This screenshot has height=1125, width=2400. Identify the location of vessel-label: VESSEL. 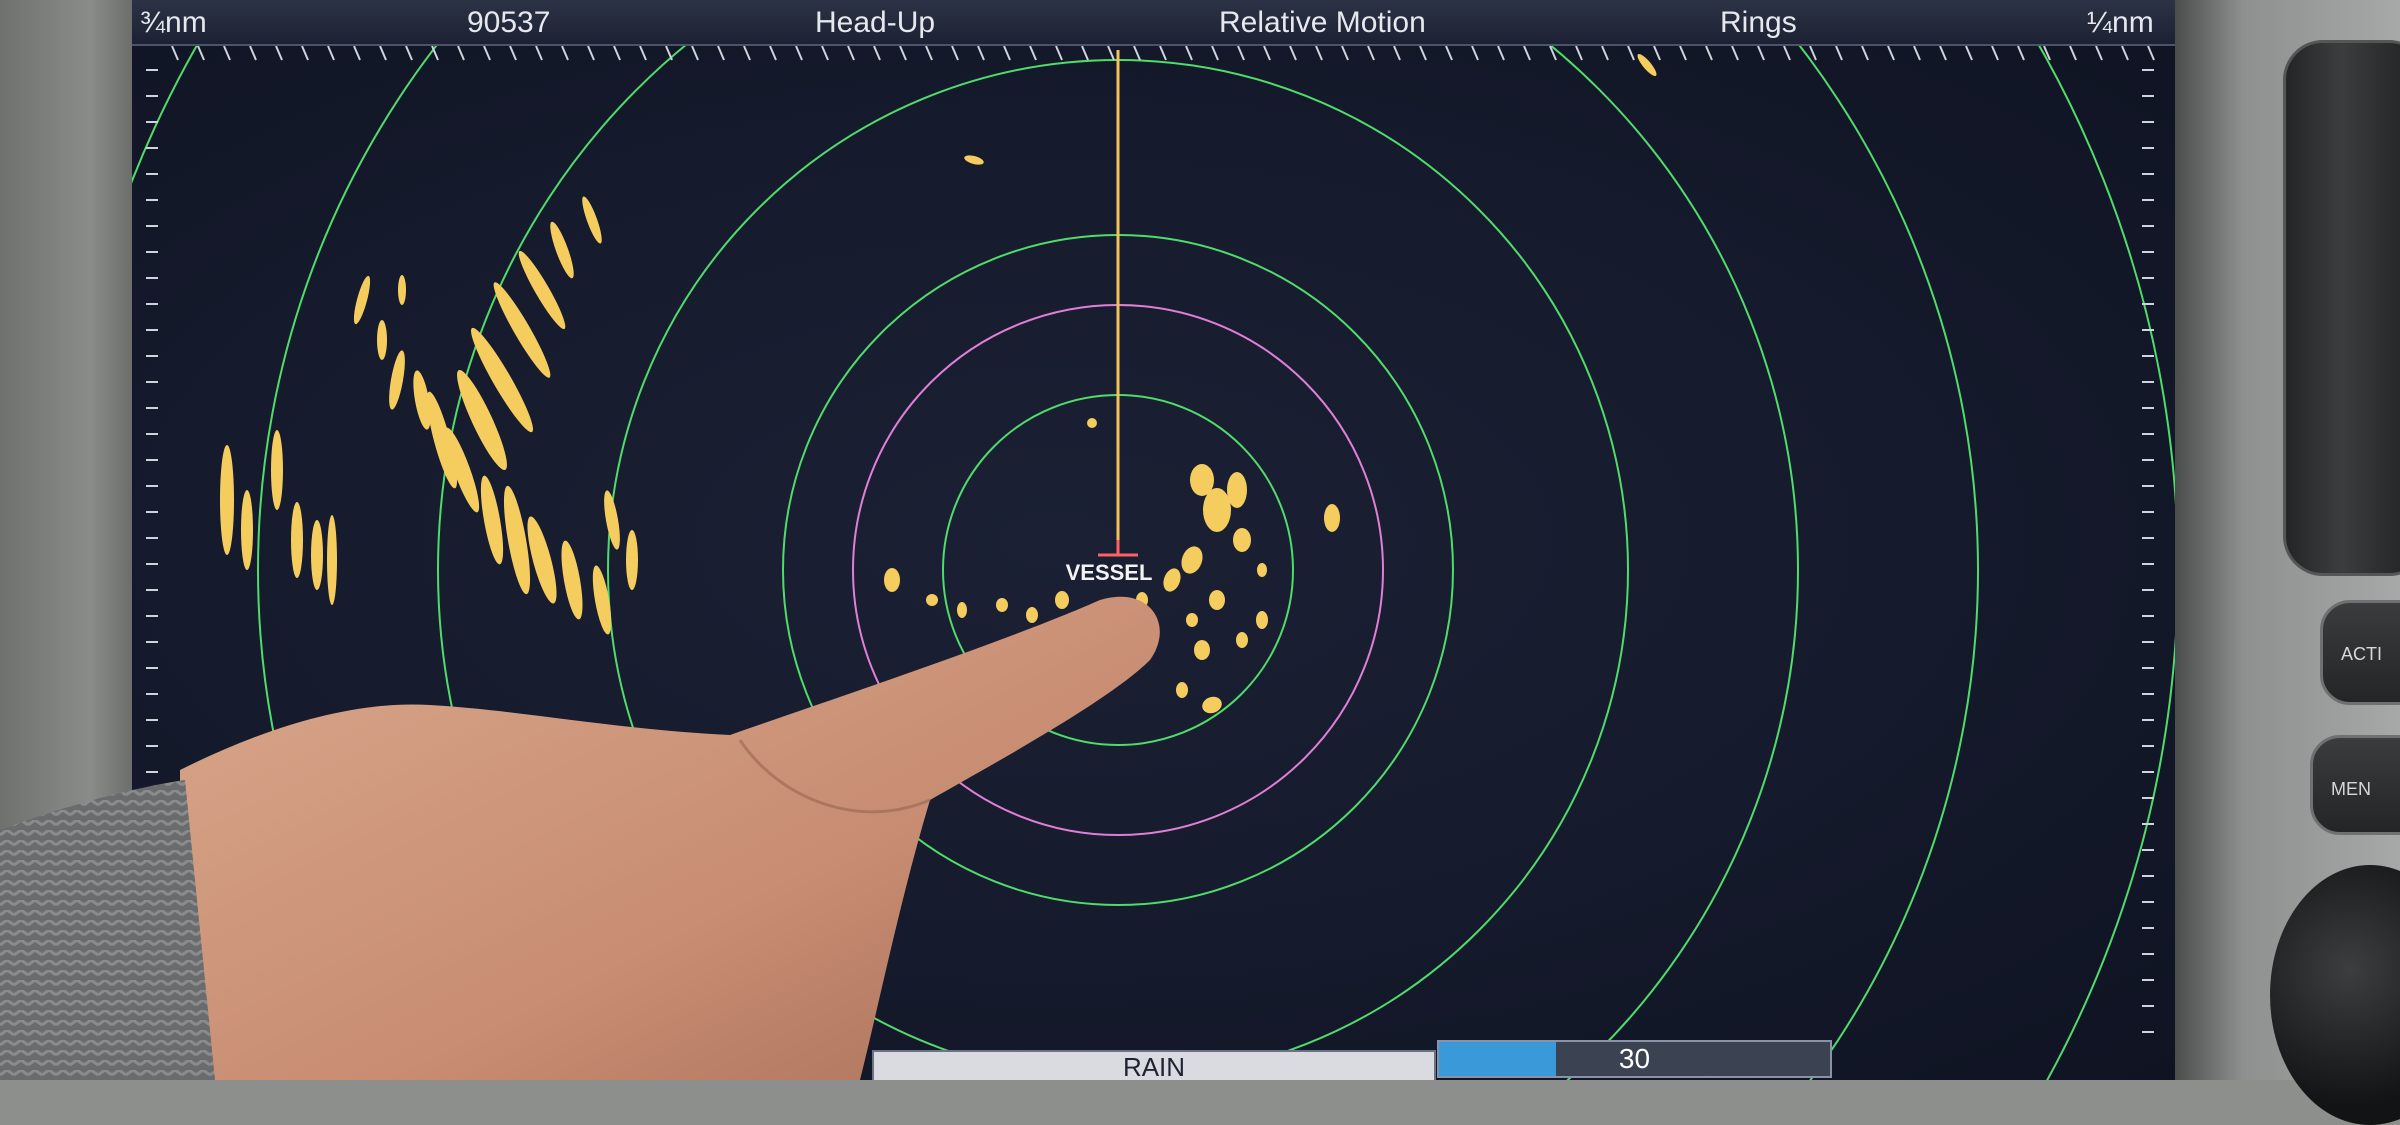
(1109, 572).